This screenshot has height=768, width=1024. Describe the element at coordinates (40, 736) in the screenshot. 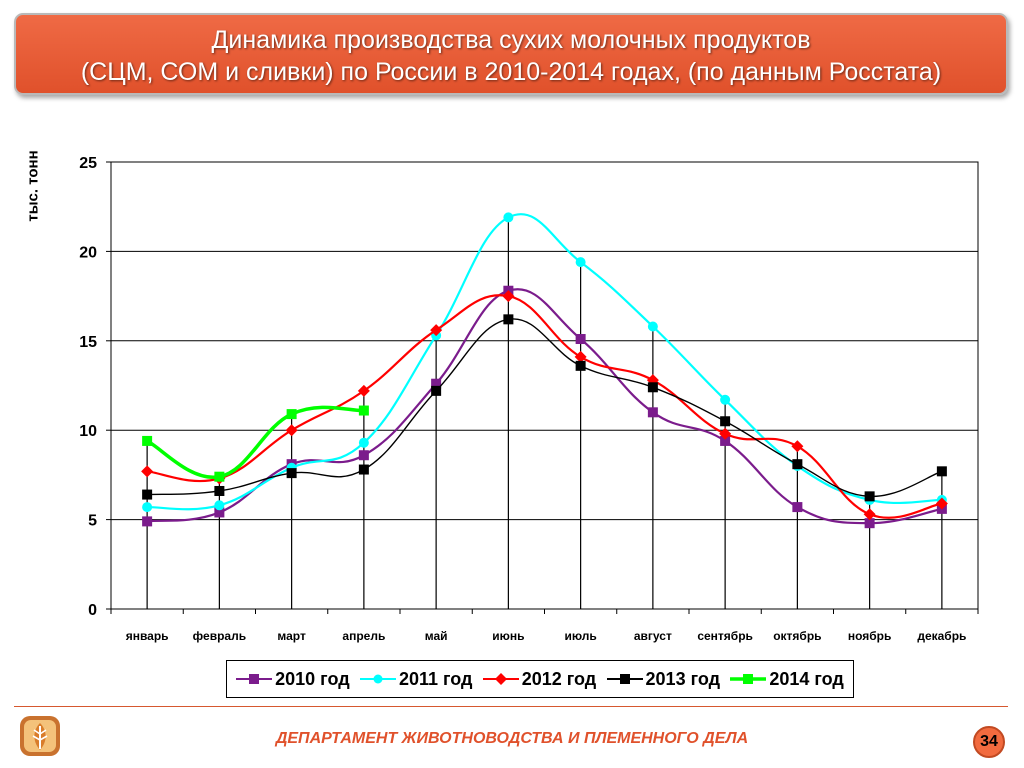

I see `ministry-logo-icon` at that location.